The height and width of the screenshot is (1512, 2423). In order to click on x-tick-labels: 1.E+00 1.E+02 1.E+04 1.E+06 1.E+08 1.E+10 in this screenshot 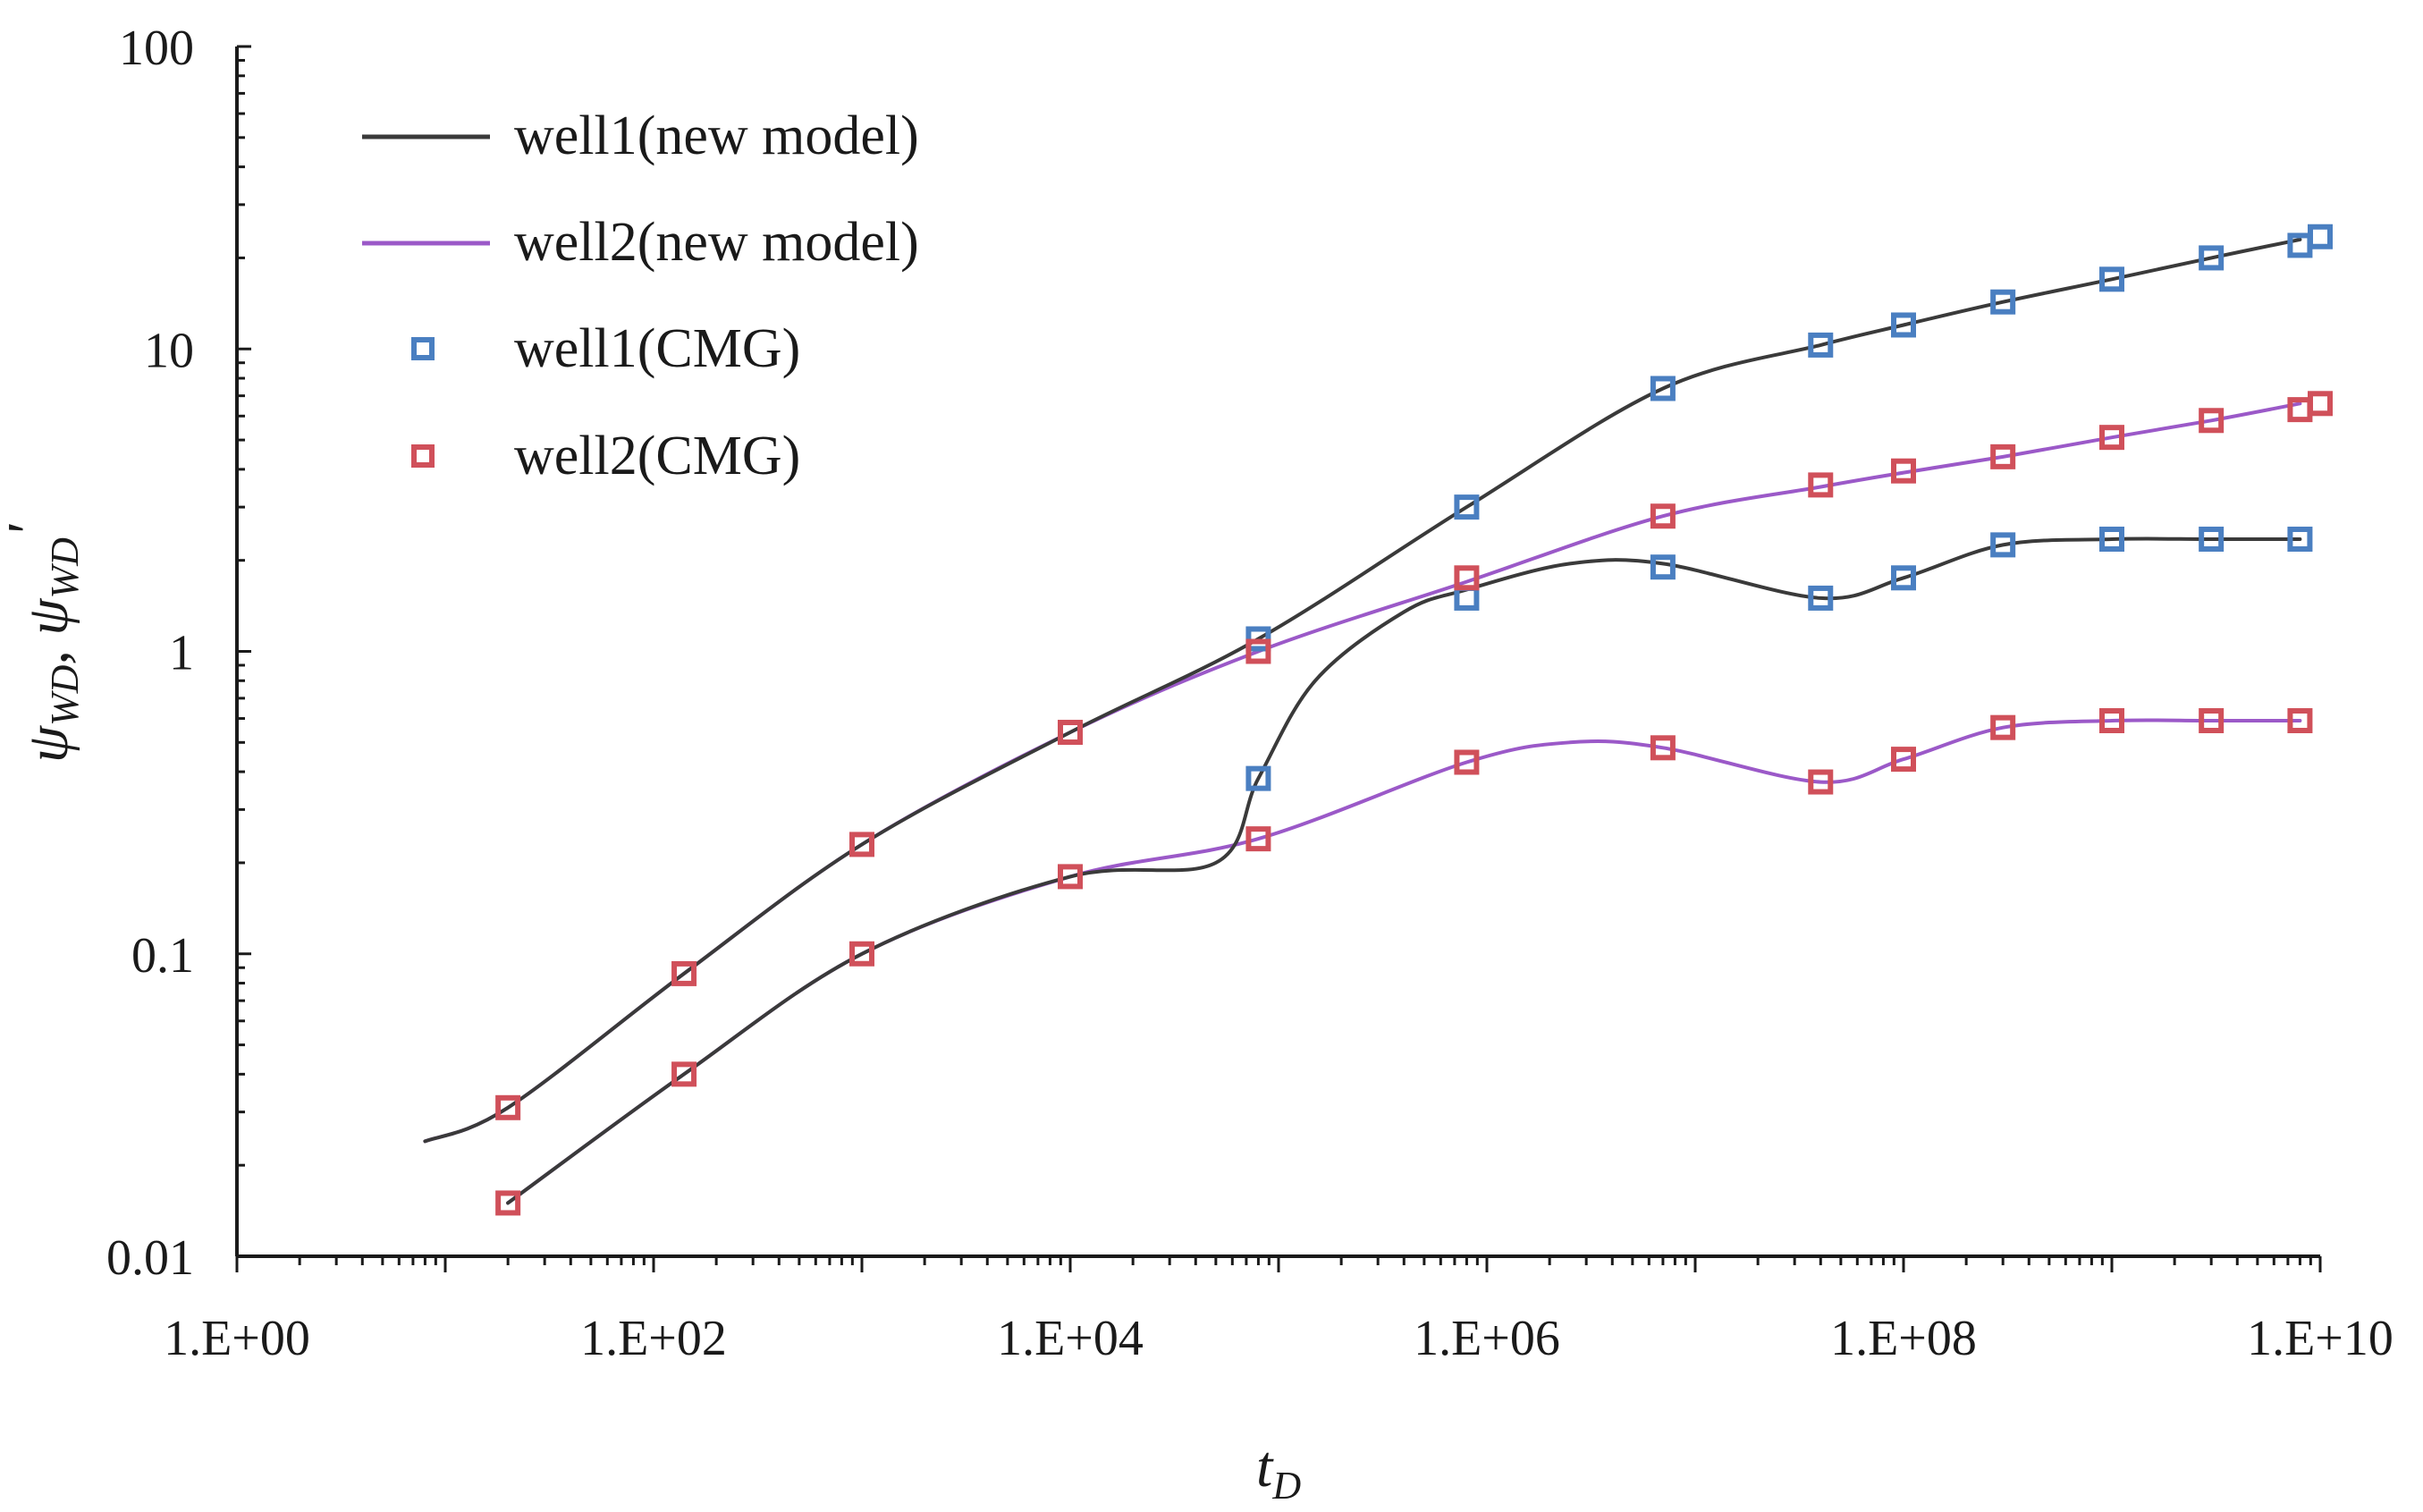, I will do `click(1278, 1339)`.